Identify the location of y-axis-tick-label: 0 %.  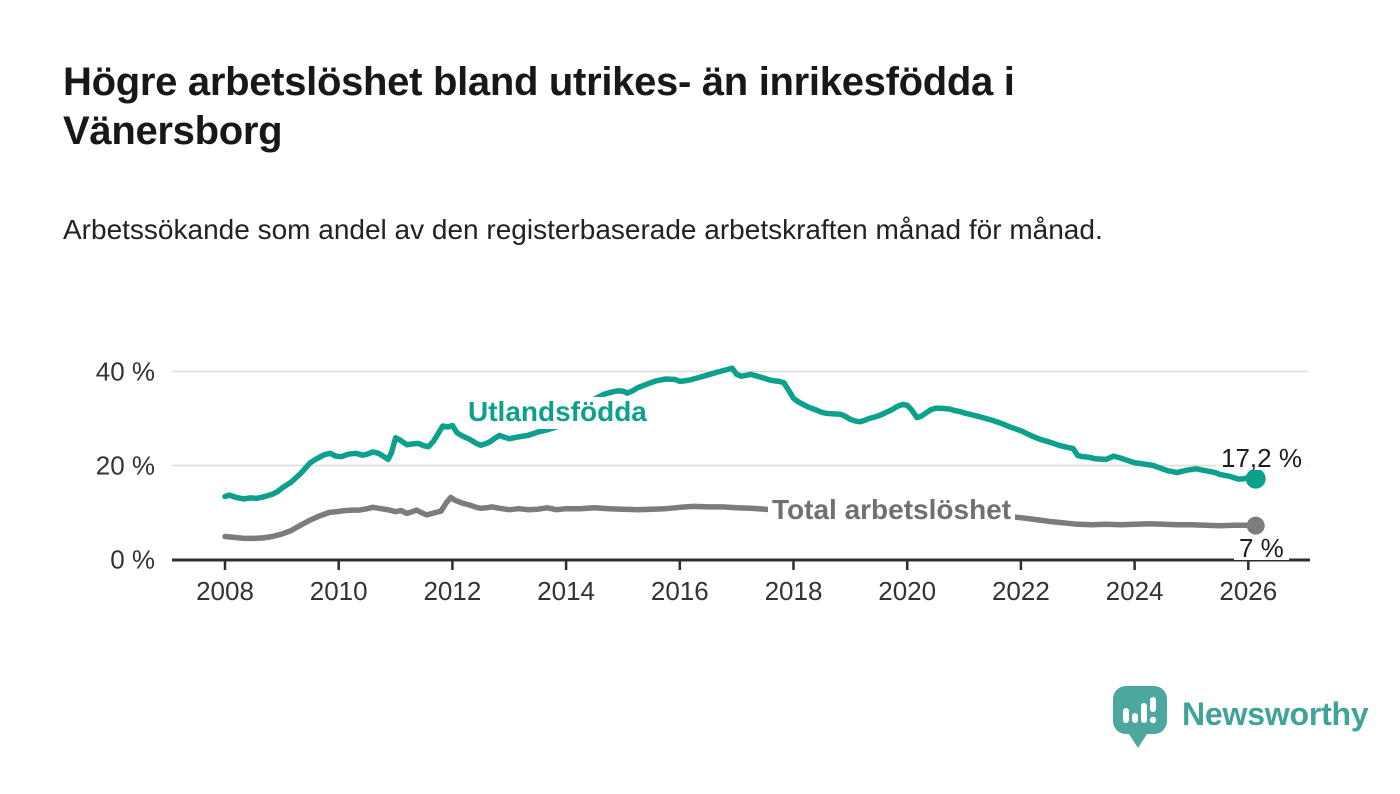
(132, 560).